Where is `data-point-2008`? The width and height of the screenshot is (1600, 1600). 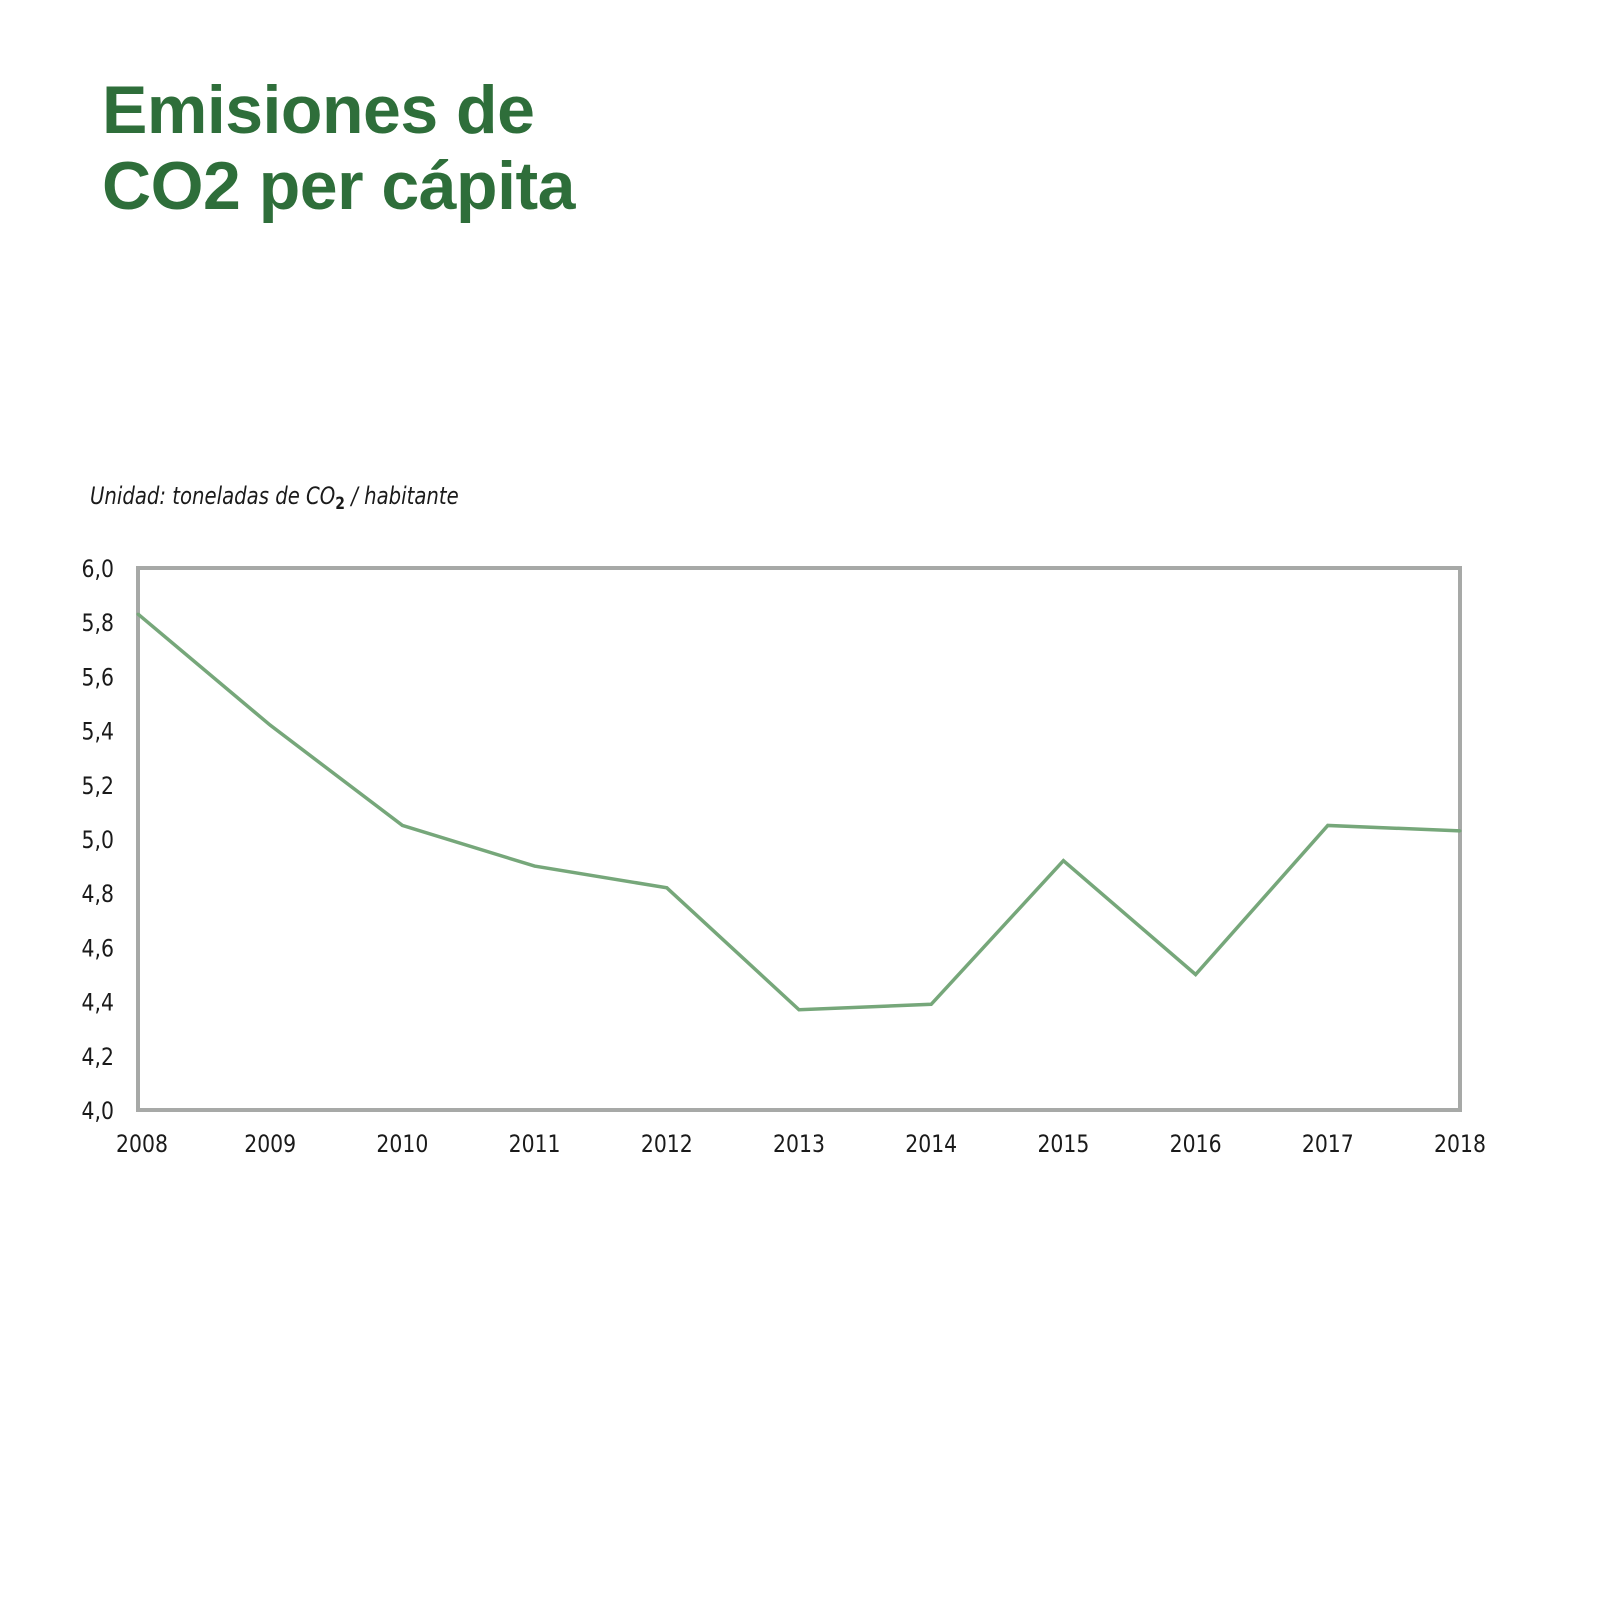
data-point-2008 is located at coordinates (138, 614).